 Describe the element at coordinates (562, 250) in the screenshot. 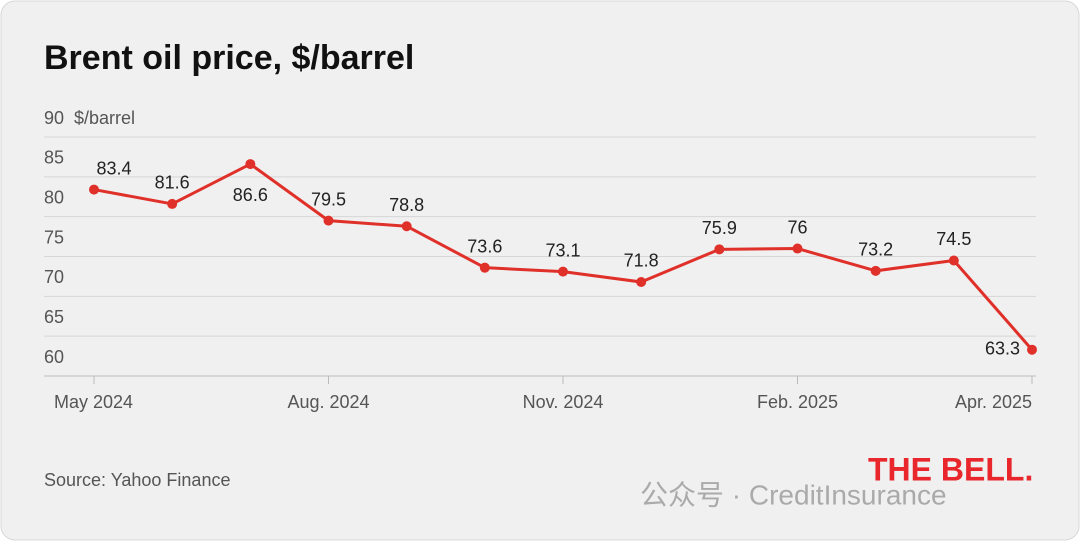

I see `data-label: 73.1` at that location.